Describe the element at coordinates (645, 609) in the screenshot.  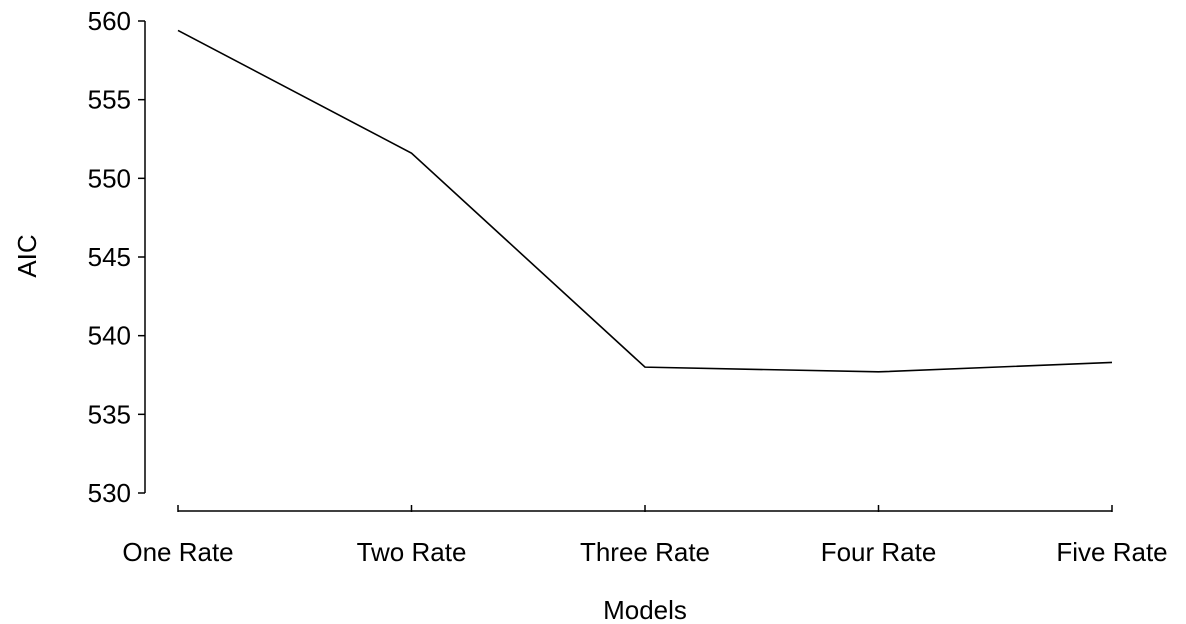
I see `x-axis-title: Models` at that location.